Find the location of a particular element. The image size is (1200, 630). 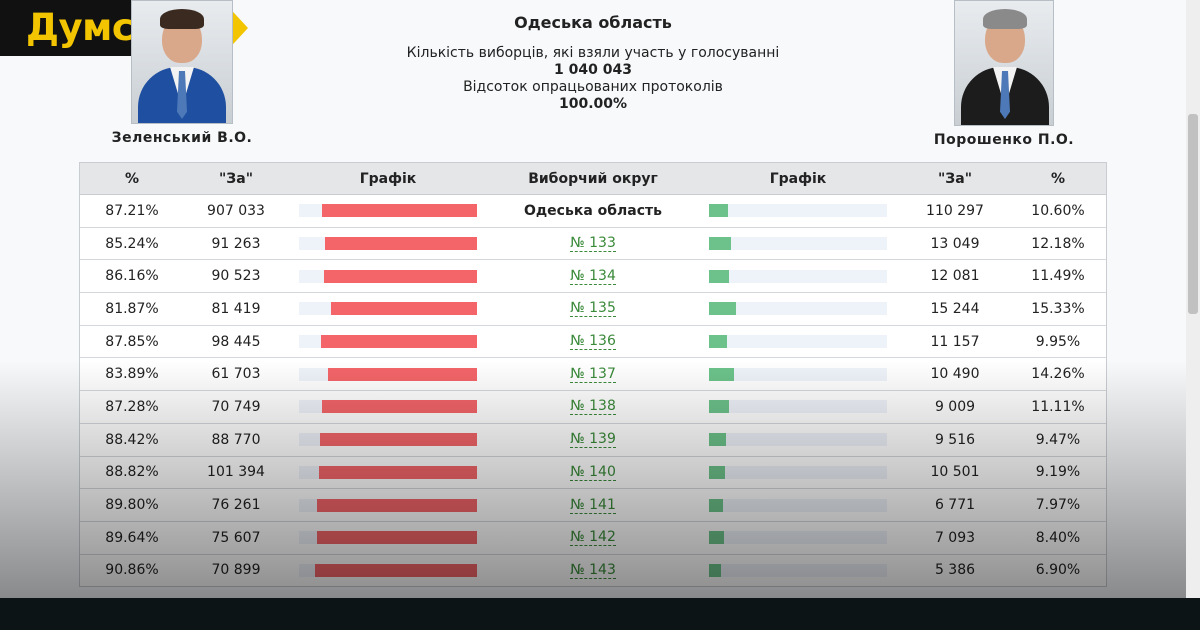

zel-votes-cell: 101 394 is located at coordinates (236, 472).